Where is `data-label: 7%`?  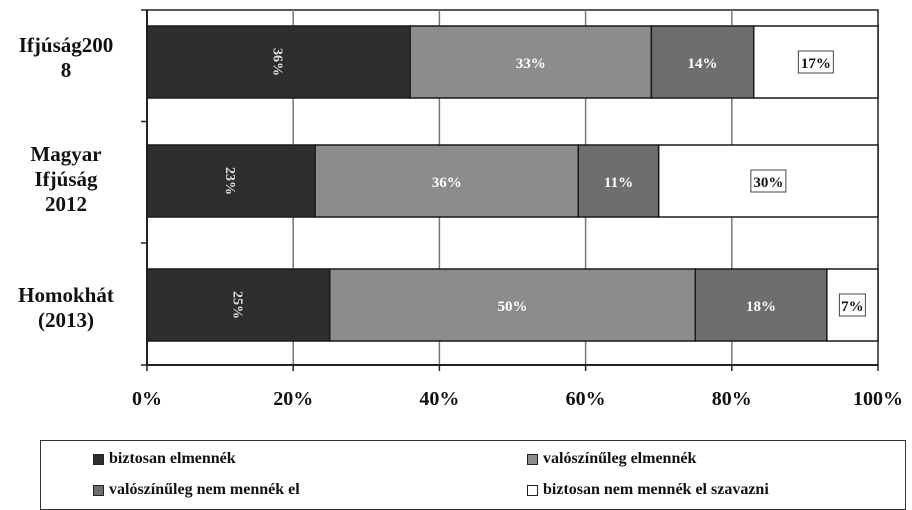
data-label: 7% is located at coordinates (852, 307).